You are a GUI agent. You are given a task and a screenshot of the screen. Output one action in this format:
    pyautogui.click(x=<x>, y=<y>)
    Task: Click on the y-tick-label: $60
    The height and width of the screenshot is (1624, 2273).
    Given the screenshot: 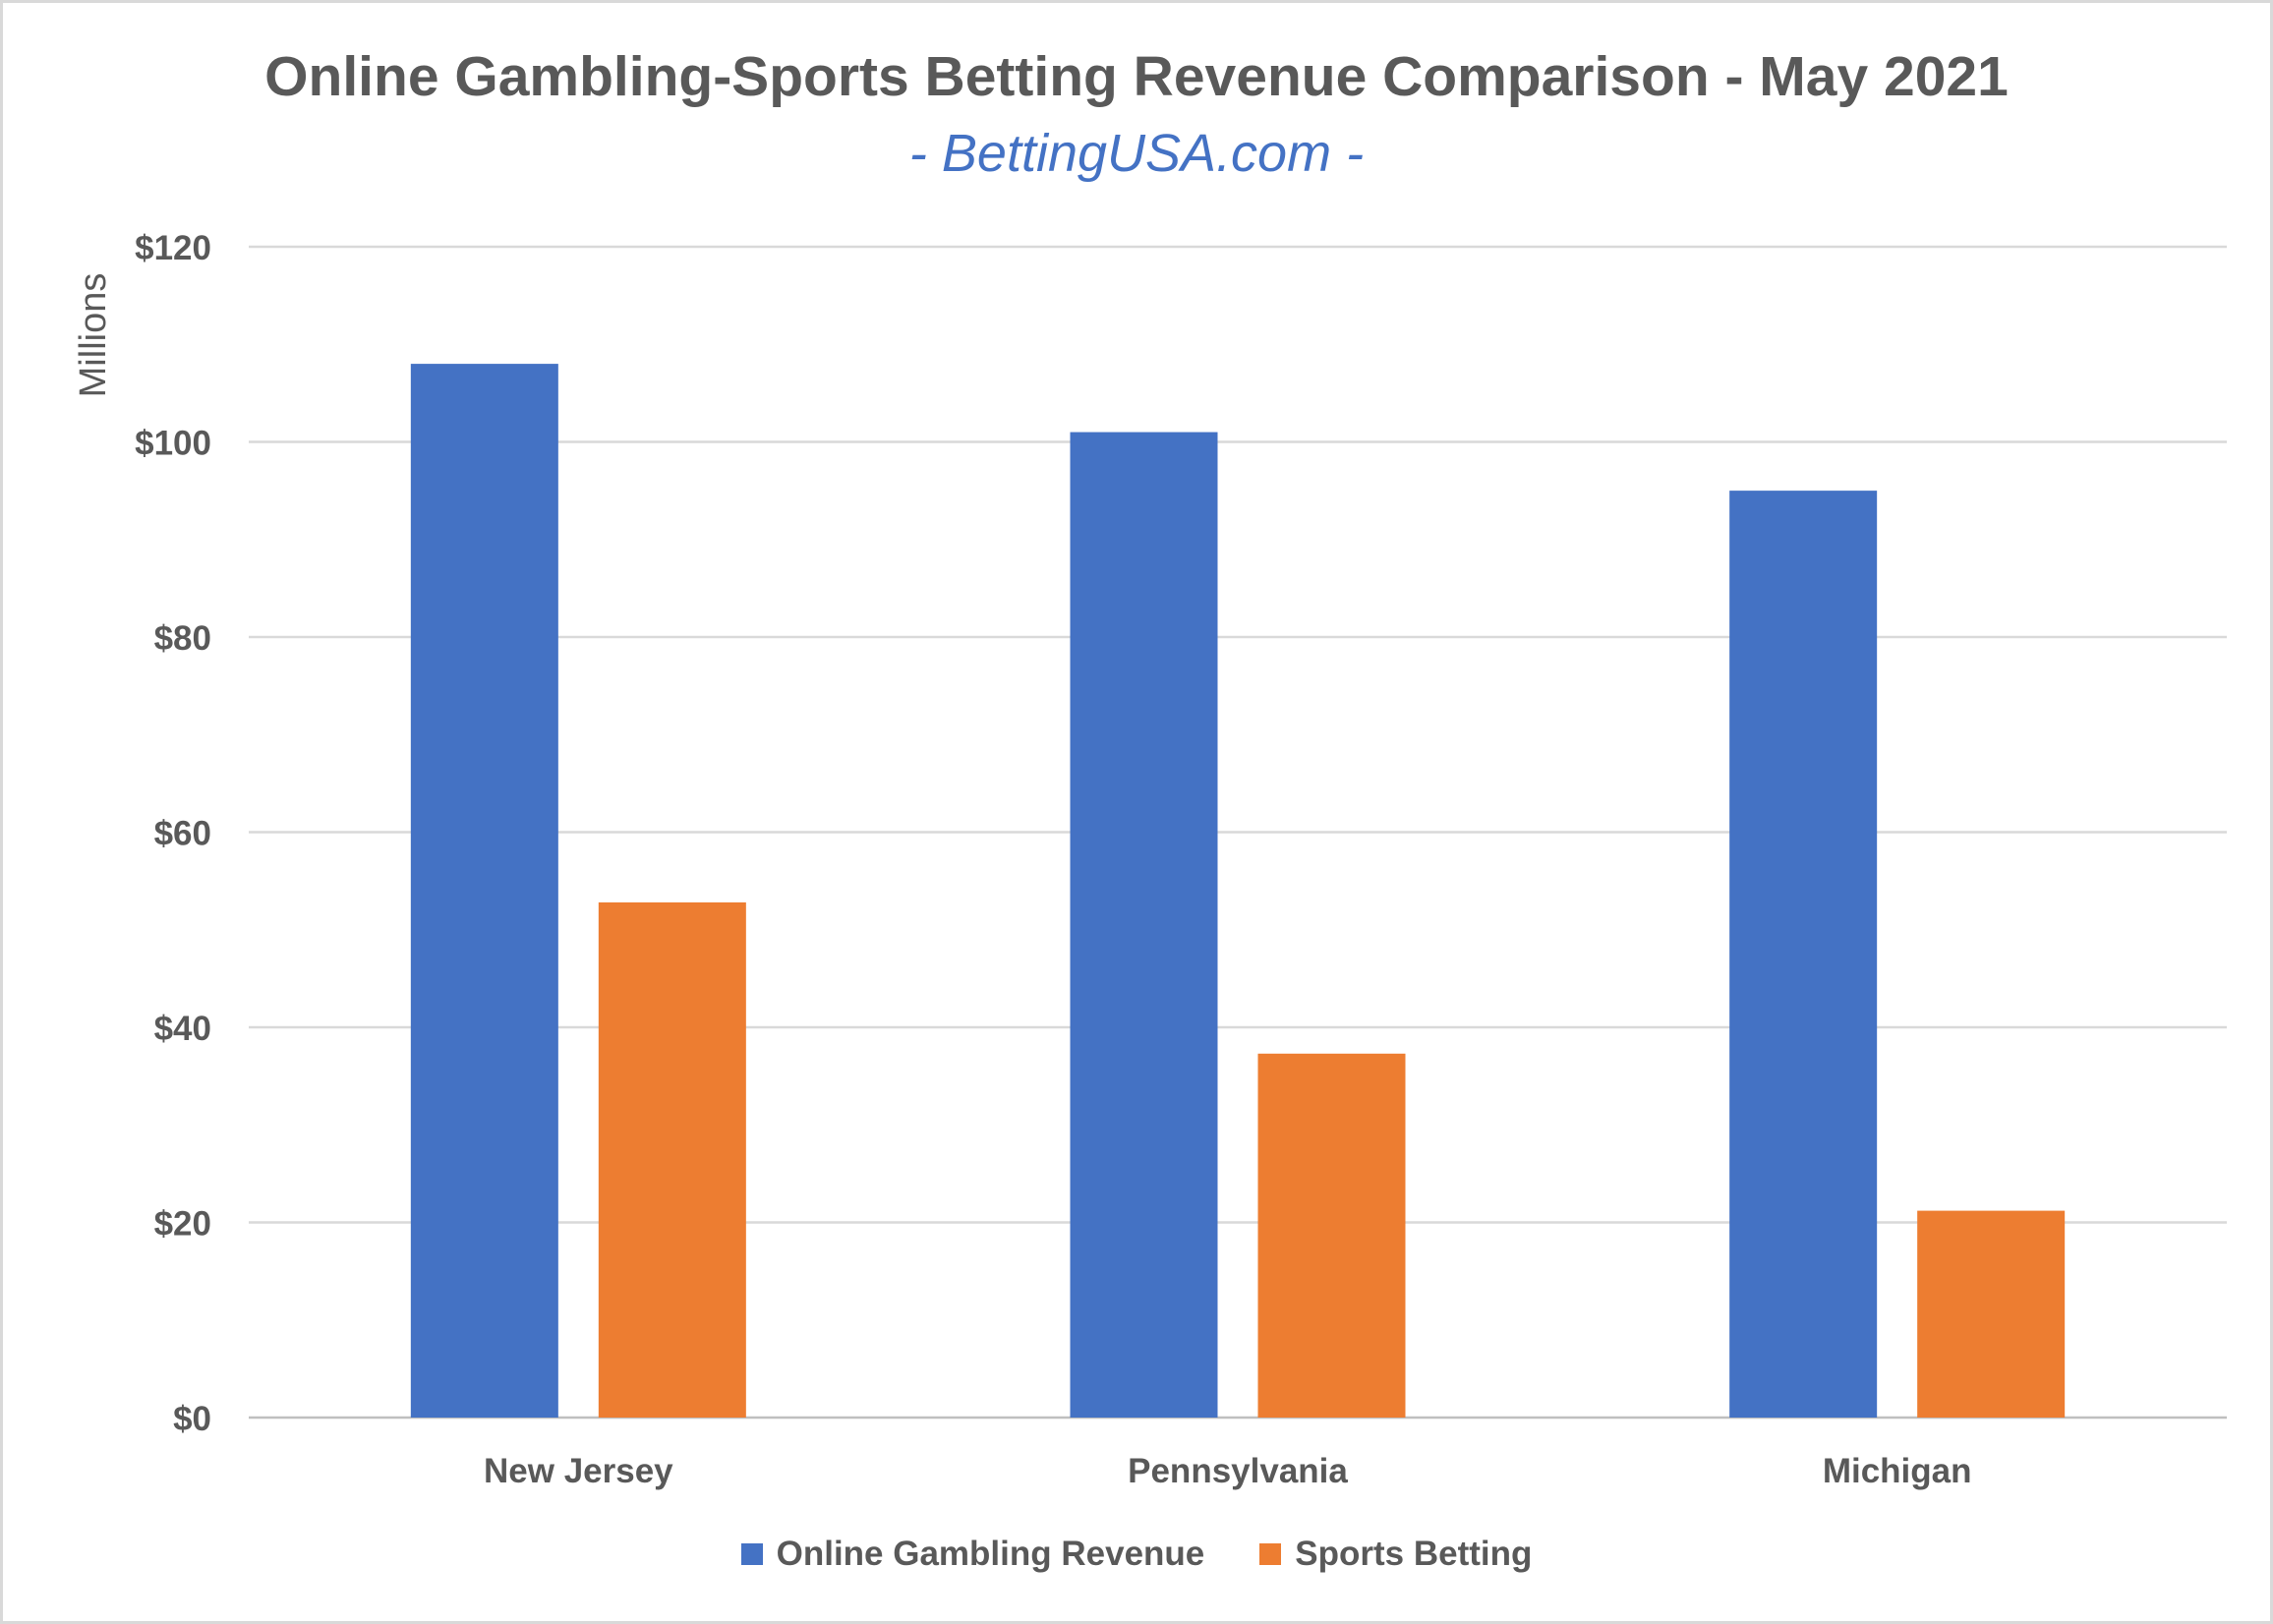 What is the action you would take?
    pyautogui.click(x=183, y=834)
    